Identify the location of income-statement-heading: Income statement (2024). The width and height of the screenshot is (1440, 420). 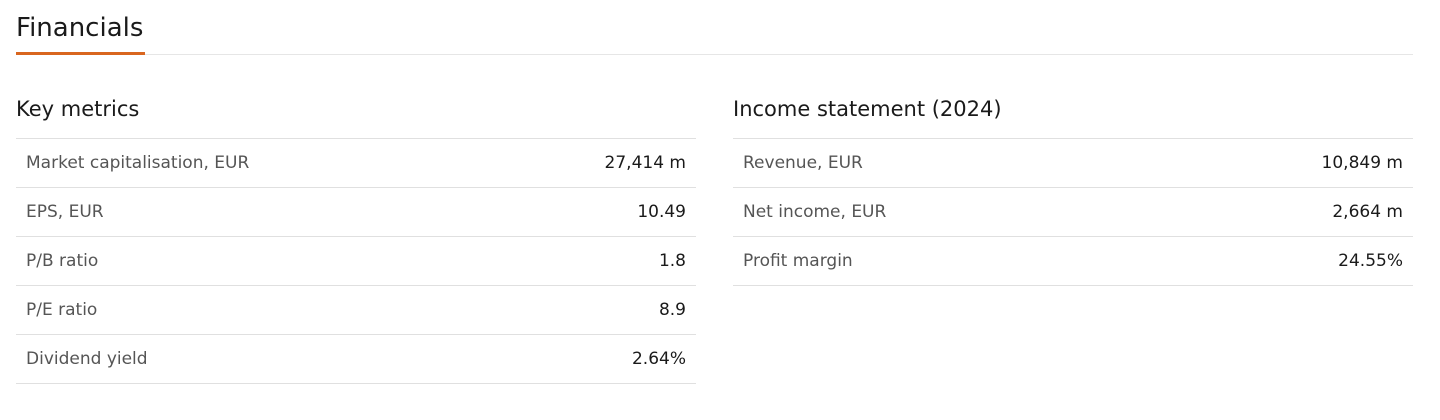
(1073, 115).